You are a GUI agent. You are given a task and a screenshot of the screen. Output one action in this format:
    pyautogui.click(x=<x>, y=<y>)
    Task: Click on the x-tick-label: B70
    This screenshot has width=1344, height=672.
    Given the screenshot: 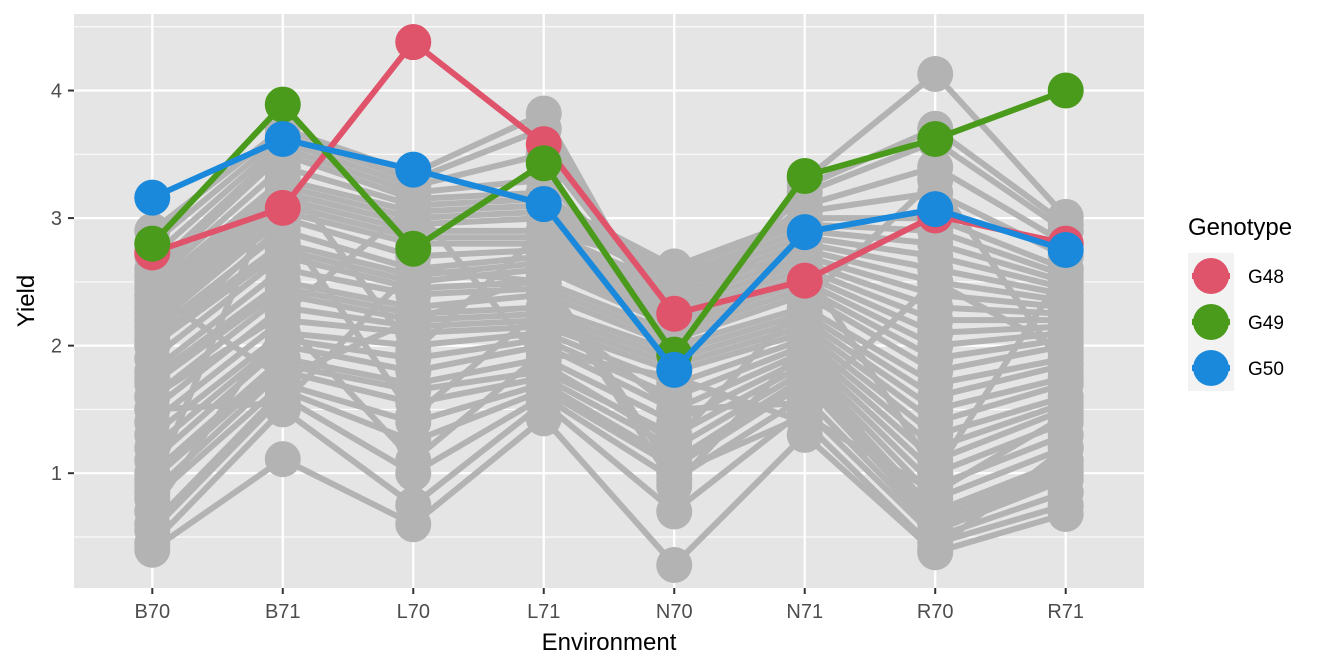 What is the action you would take?
    pyautogui.click(x=152, y=612)
    